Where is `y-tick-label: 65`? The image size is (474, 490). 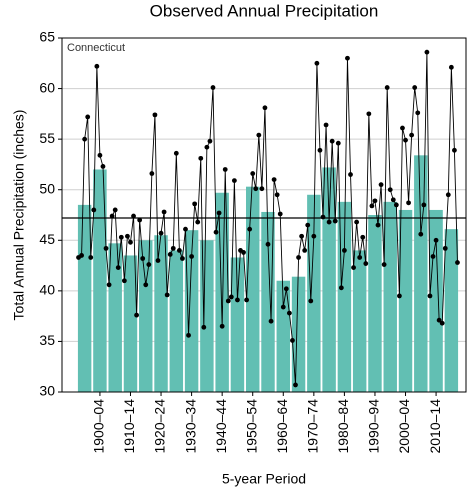
y-tick-label: 65 is located at coordinates (47, 37).